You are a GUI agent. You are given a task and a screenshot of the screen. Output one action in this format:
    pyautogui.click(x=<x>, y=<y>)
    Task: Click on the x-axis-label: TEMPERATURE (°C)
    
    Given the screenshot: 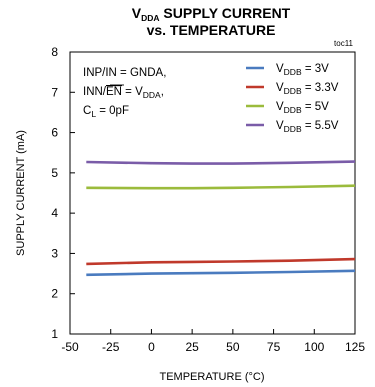 What is the action you would take?
    pyautogui.click(x=211, y=377)
    